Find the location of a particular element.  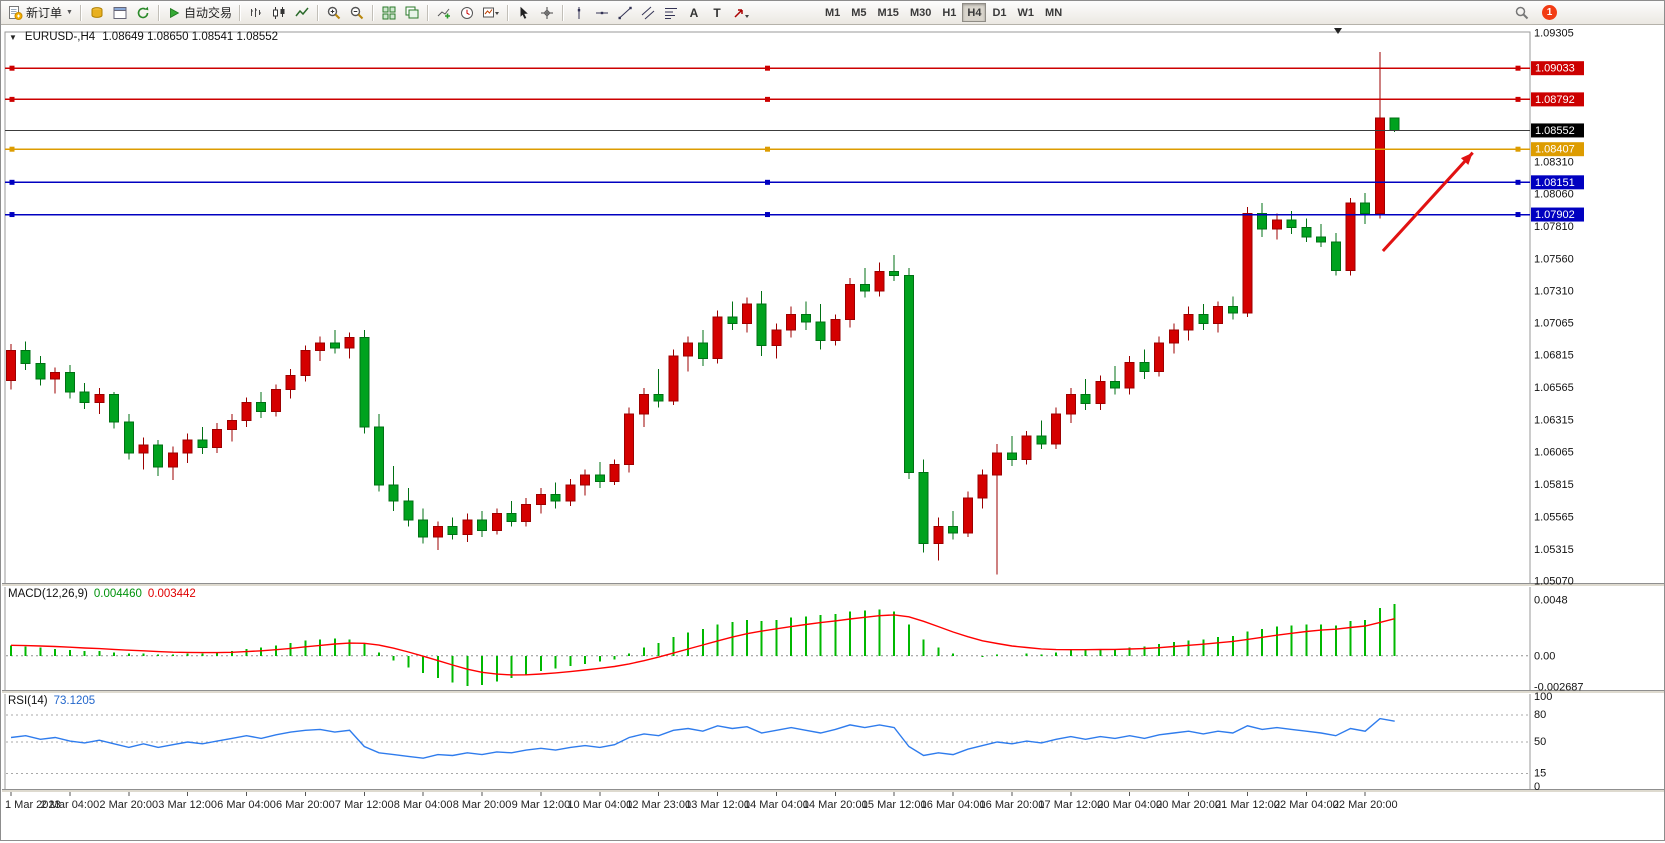

tile-windows-icon is located at coordinates (389, 12).